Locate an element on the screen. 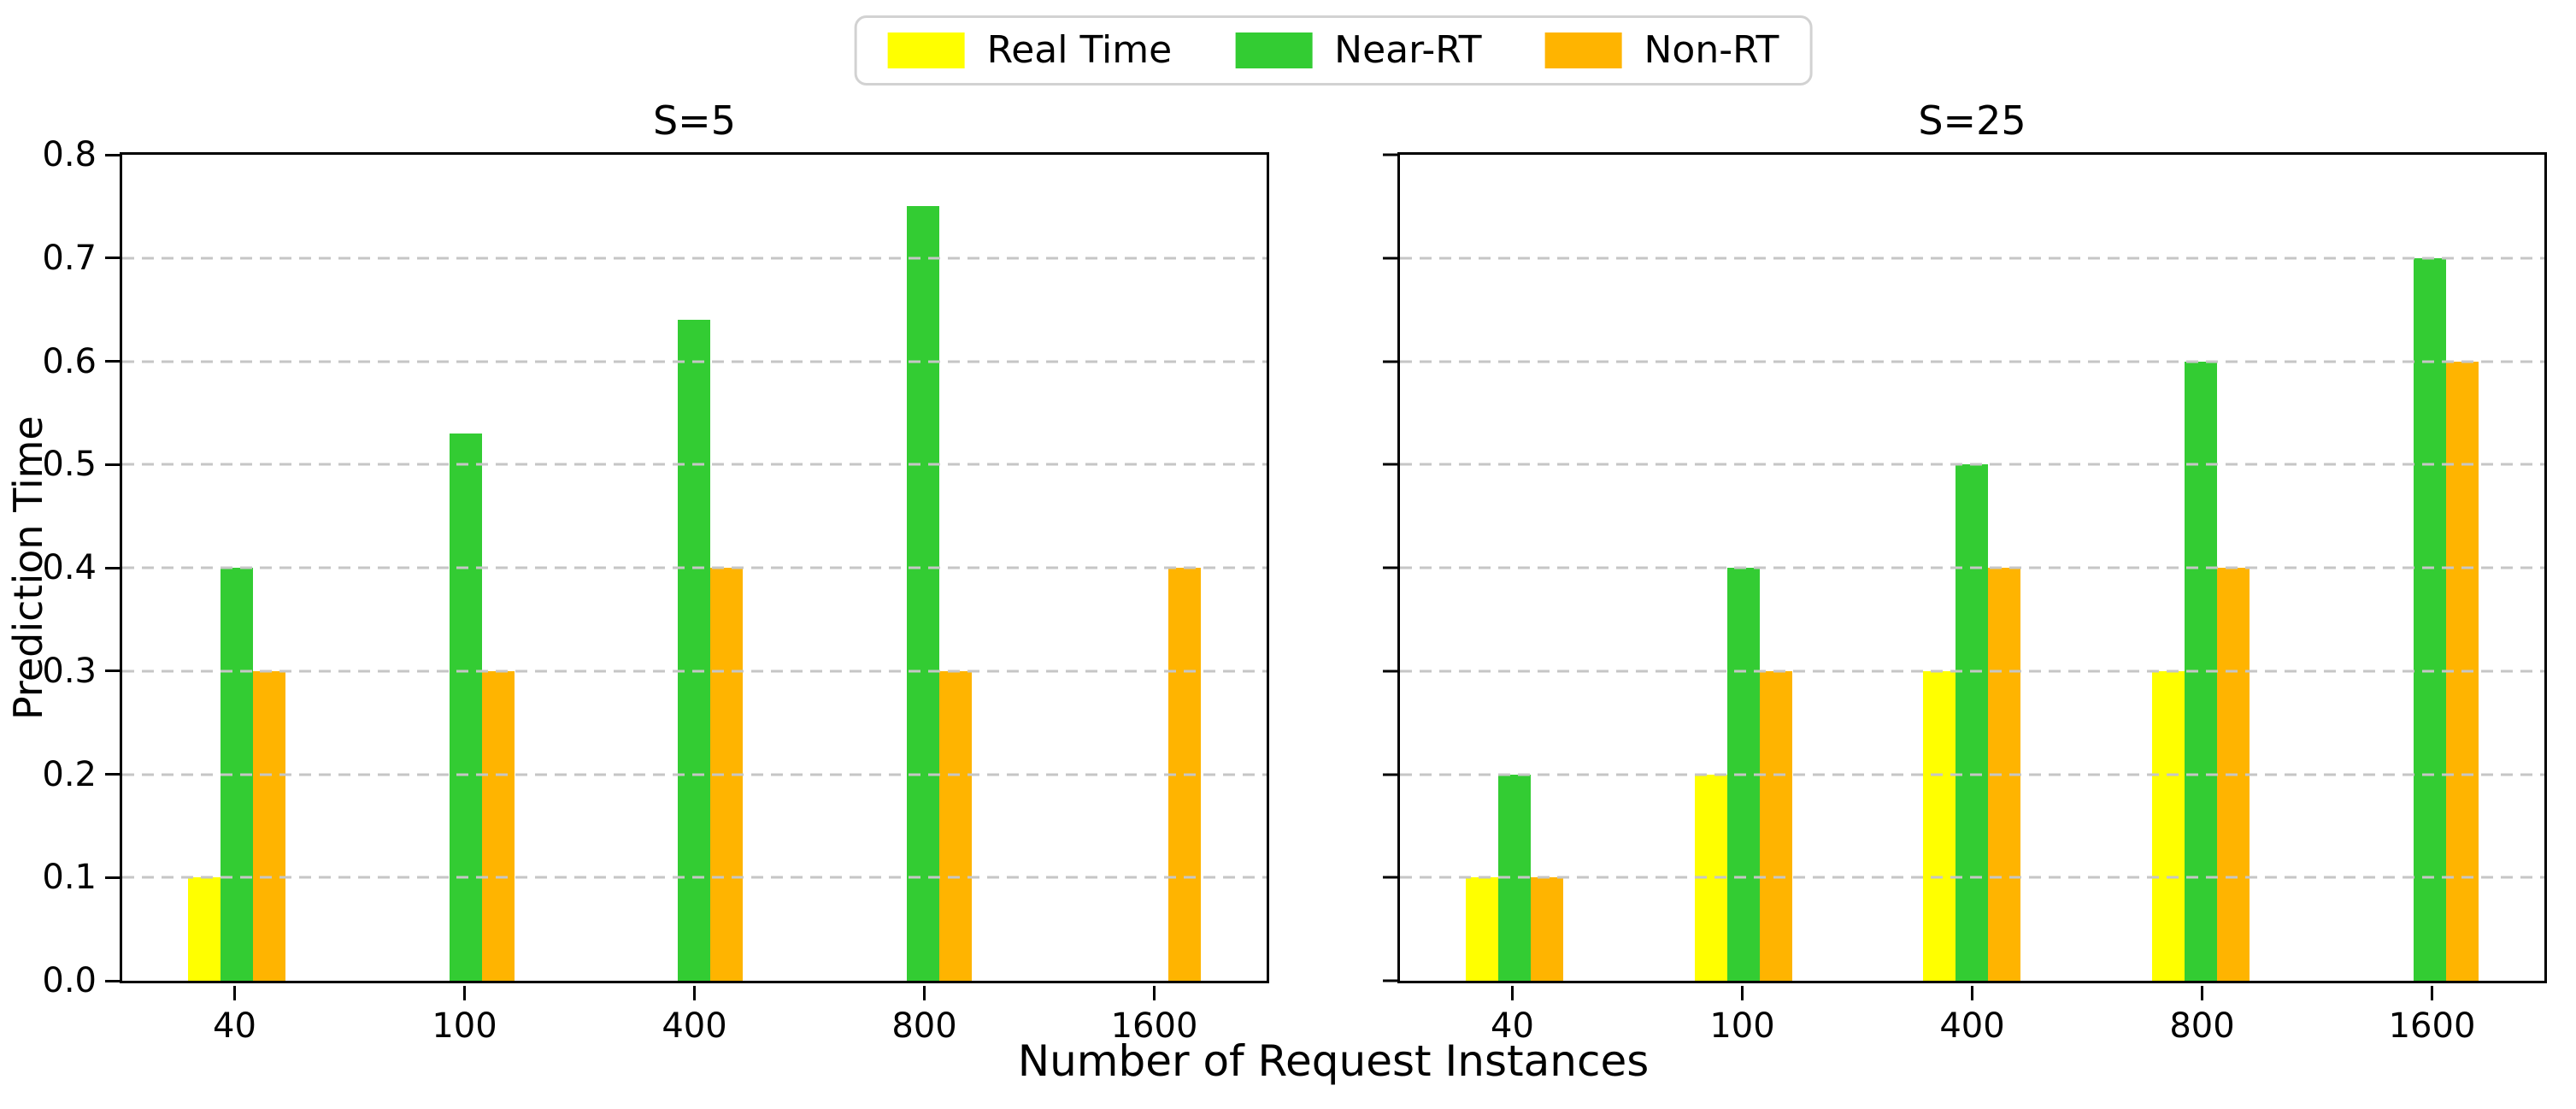 The height and width of the screenshot is (1109, 2576). y-tick-label-0.0: 0.0 is located at coordinates (69, 980).